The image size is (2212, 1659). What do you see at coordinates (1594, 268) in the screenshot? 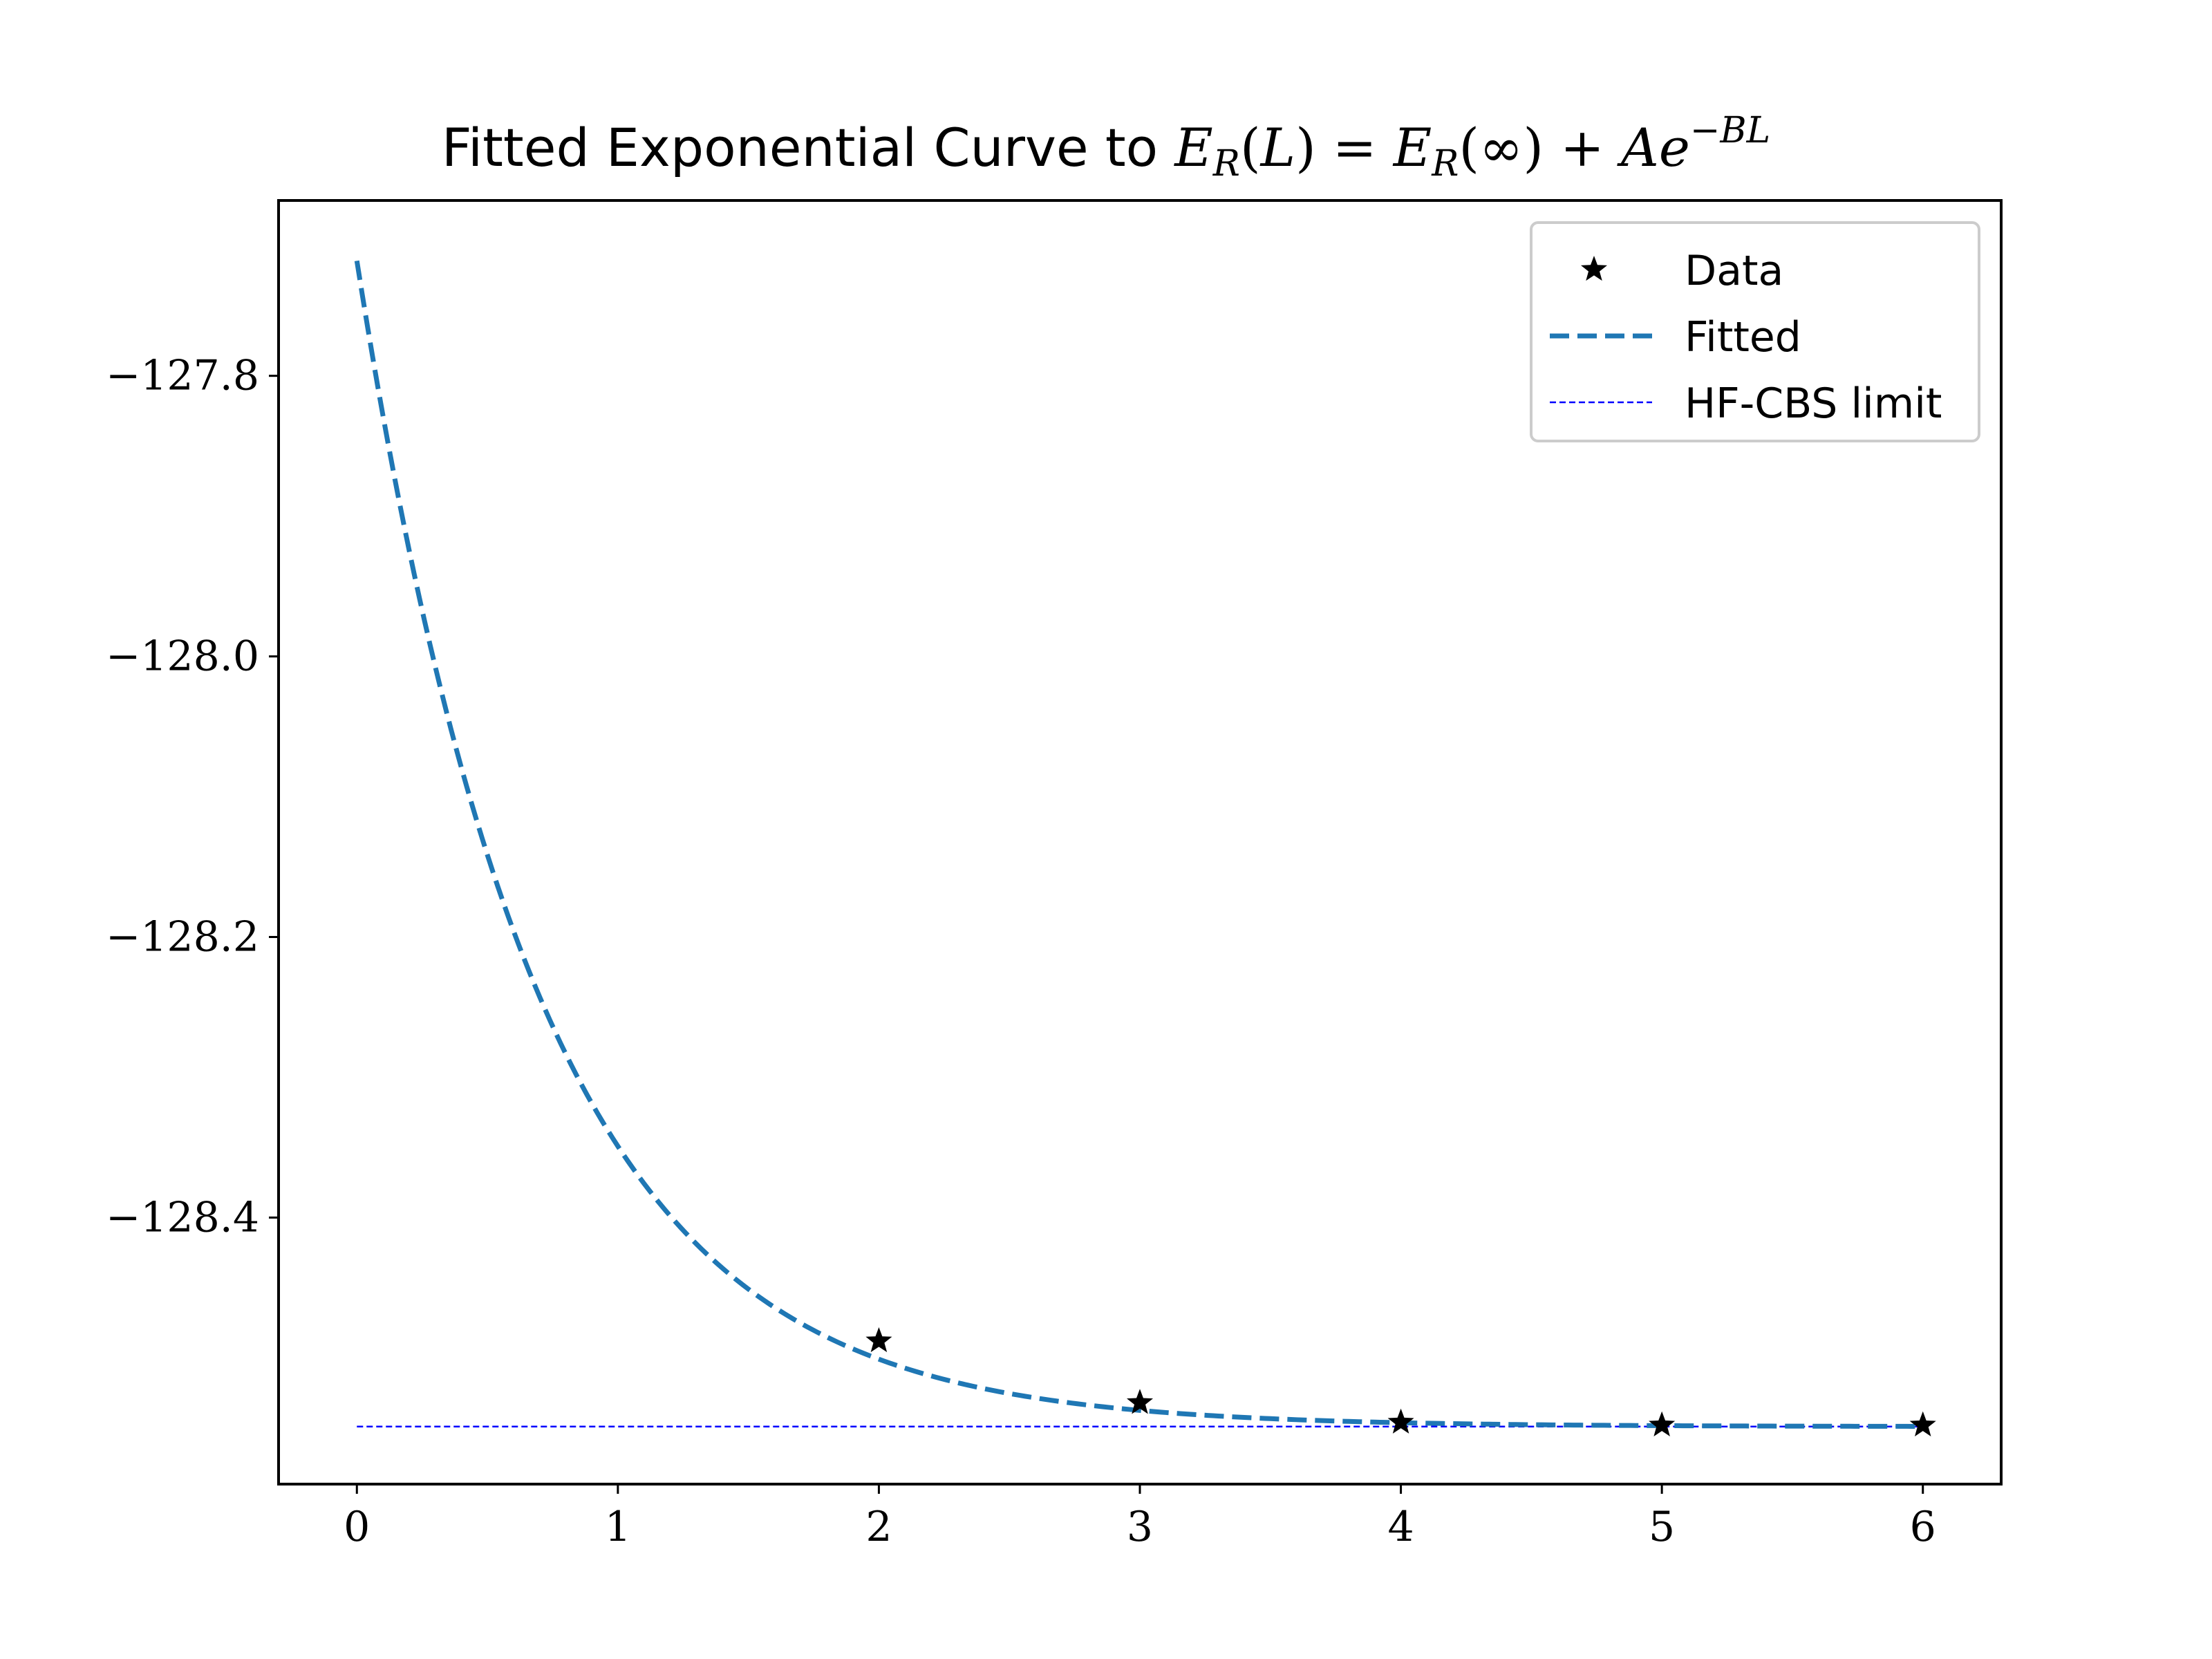
I see `legend-marker-data` at bounding box center [1594, 268].